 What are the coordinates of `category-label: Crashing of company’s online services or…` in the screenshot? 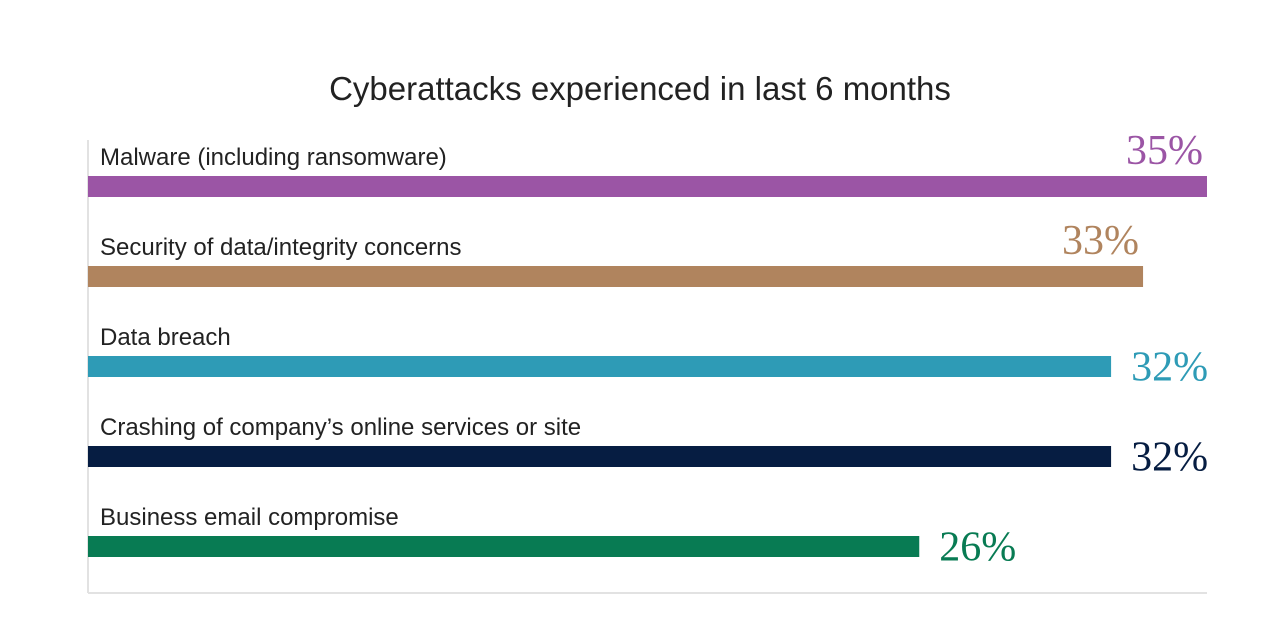 It's located at (340, 427).